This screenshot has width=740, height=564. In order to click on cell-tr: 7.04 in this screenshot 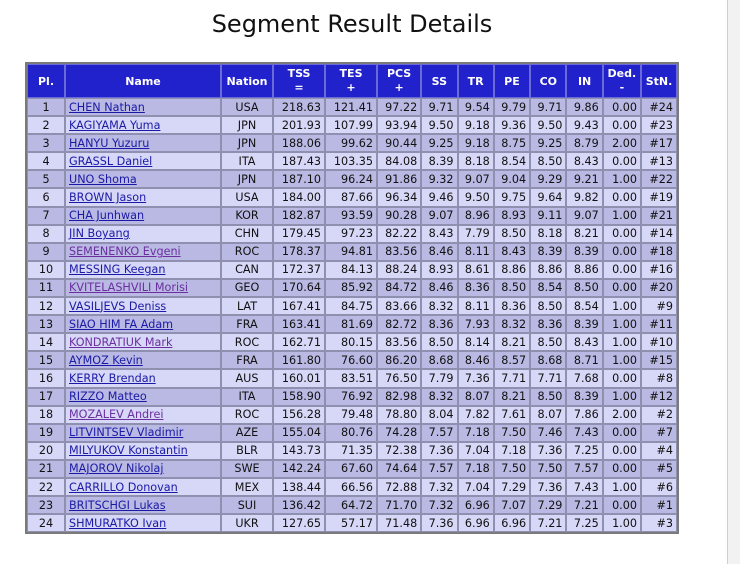, I will do `click(475, 487)`.